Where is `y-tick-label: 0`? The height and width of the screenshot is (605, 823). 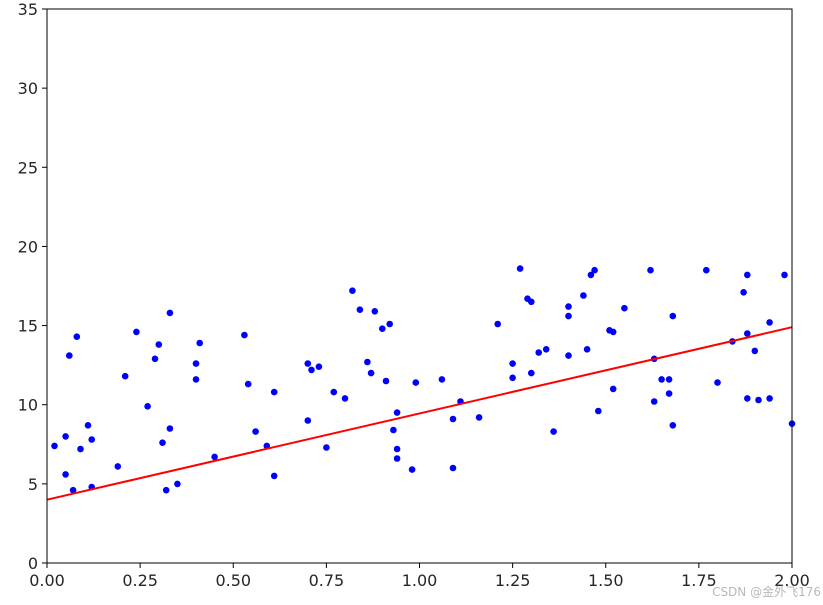
y-tick-label: 0 is located at coordinates (33, 563).